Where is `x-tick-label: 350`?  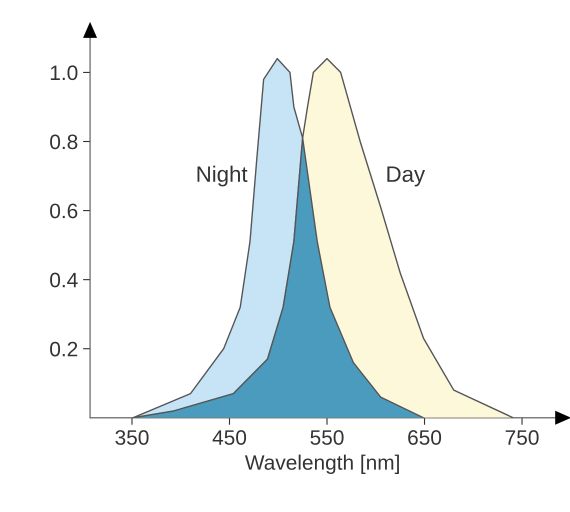 x-tick-label: 350 is located at coordinates (132, 437).